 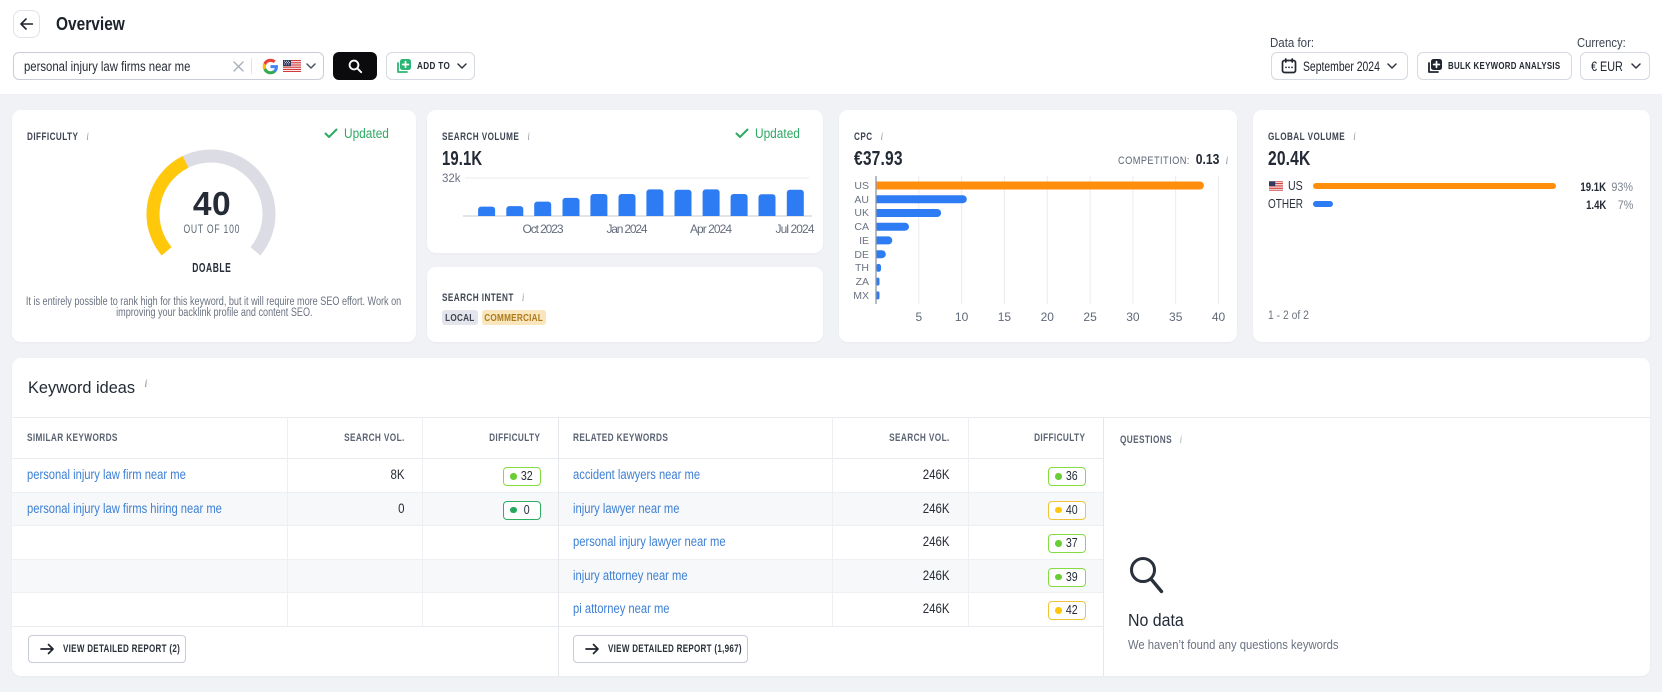 I want to click on svg-text: ZA, so click(x=862, y=282).